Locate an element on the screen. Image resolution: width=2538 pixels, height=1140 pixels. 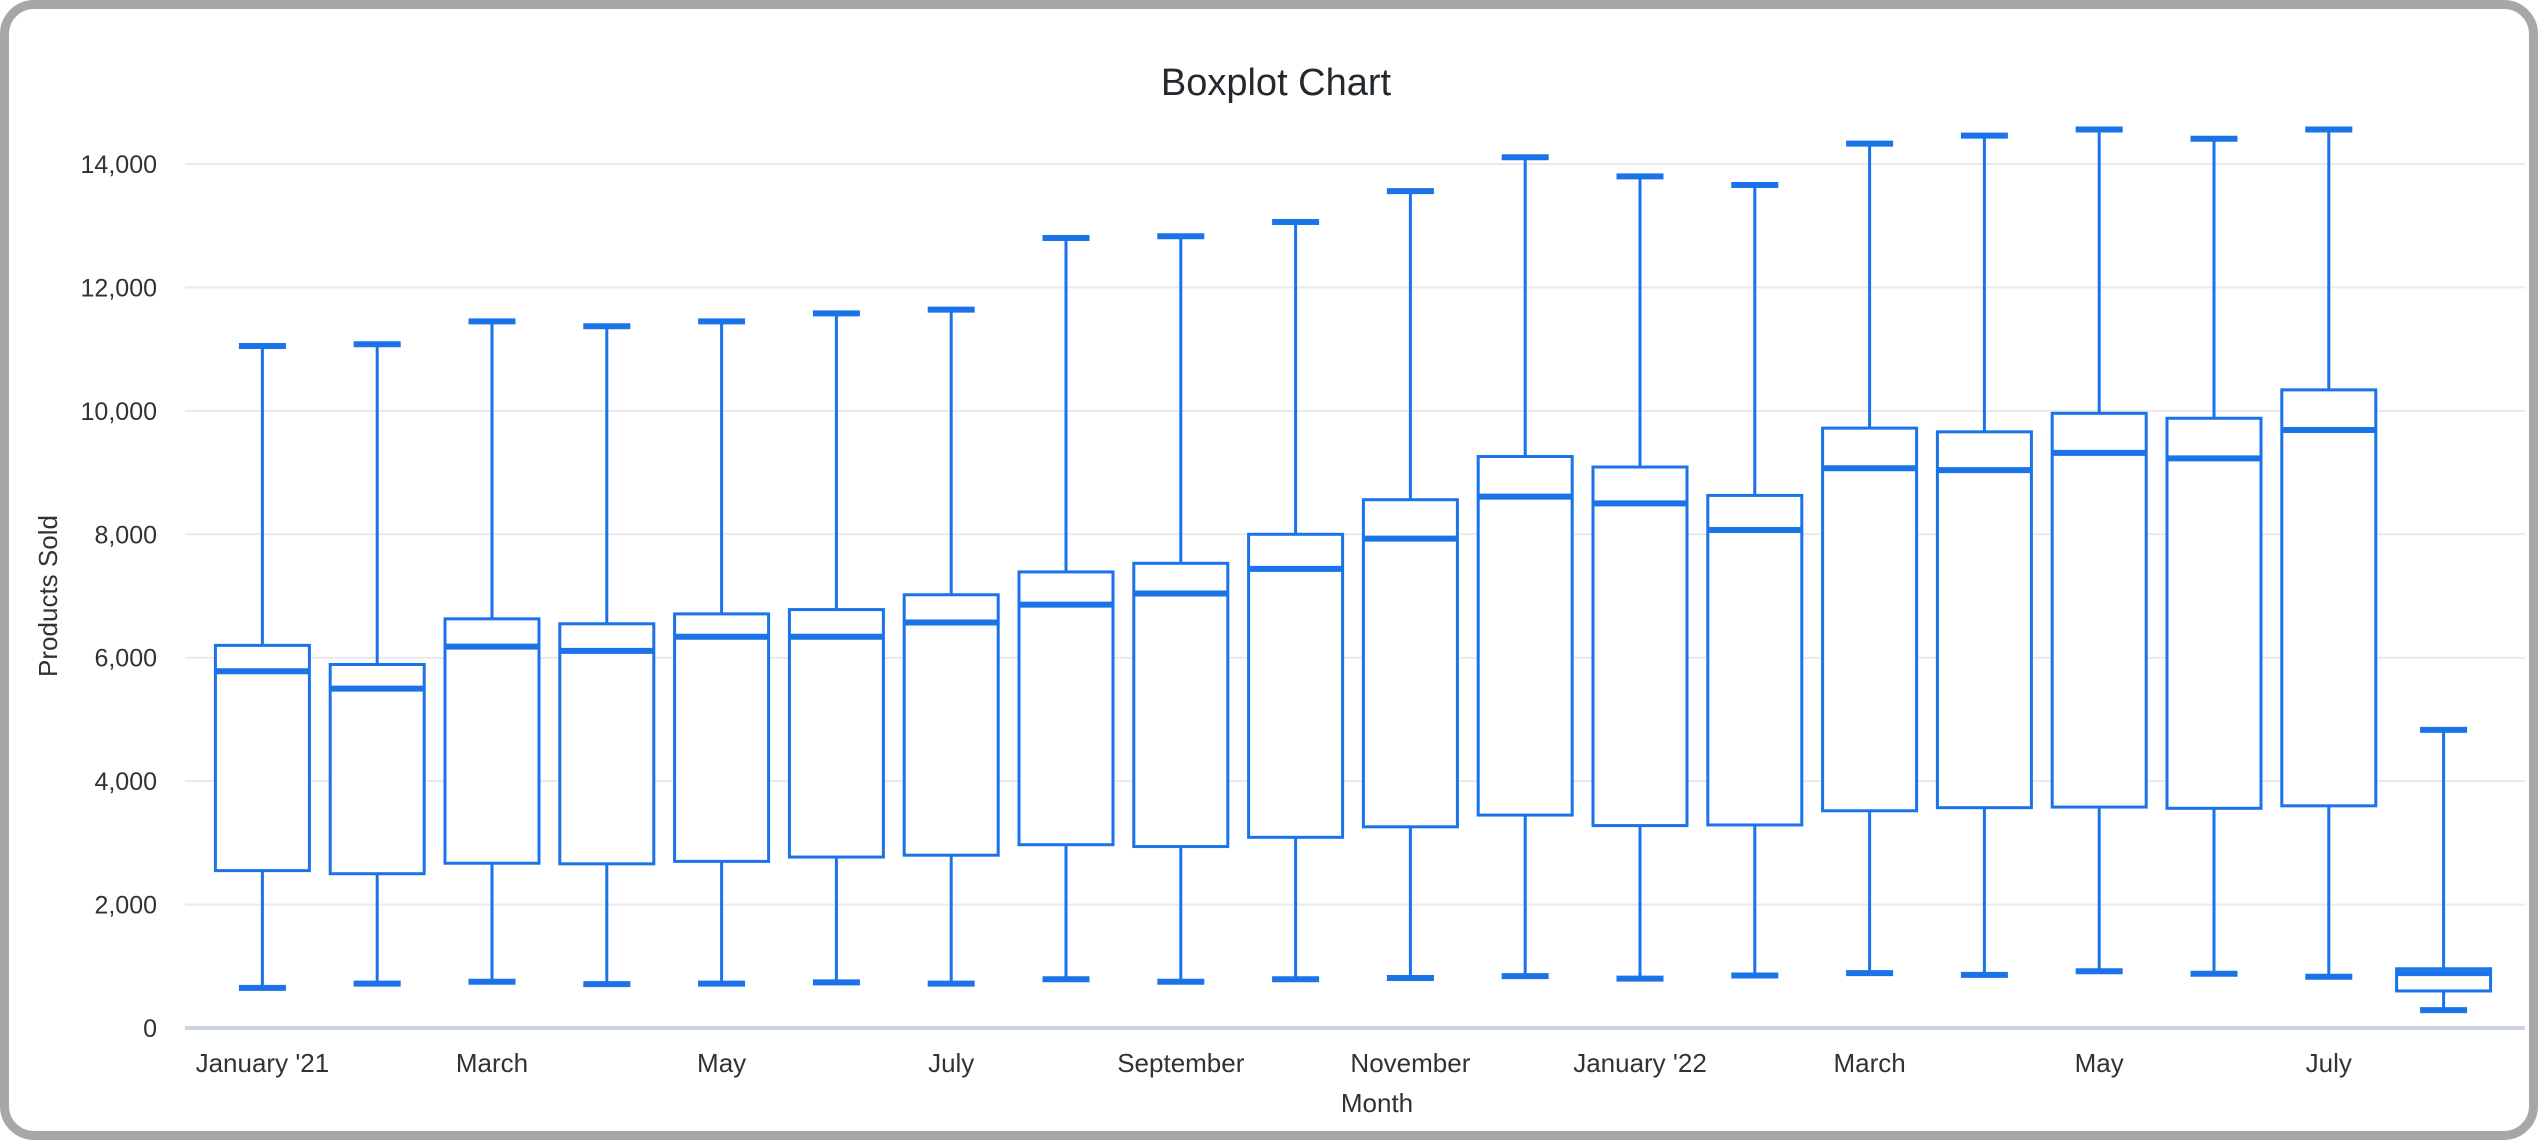
y-tick-labels: 0 2,000 4,000 6,000 8,000 10,000 12,000 14,000 is located at coordinates (119, 597).